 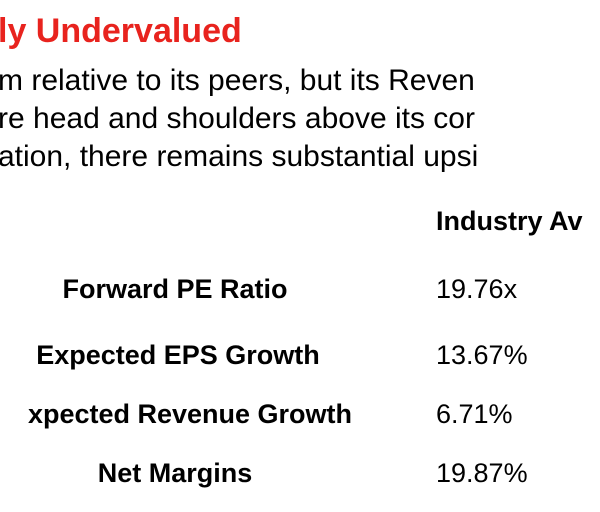 What do you see at coordinates (237, 118) in the screenshot?
I see `paragraph-line-2: re head and shoulders above its cor` at bounding box center [237, 118].